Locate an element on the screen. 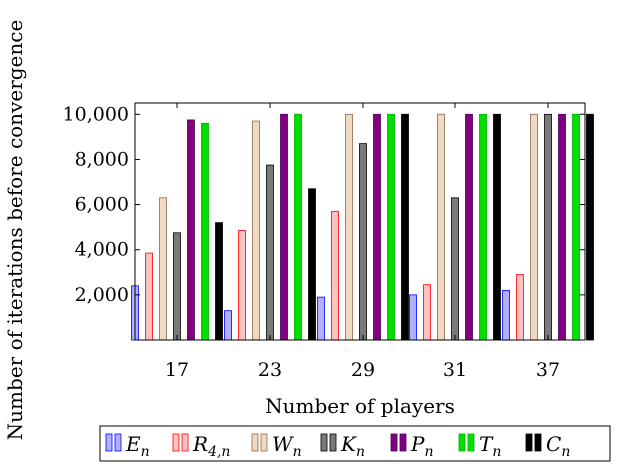  legend-item-e: En is located at coordinates (127, 446).